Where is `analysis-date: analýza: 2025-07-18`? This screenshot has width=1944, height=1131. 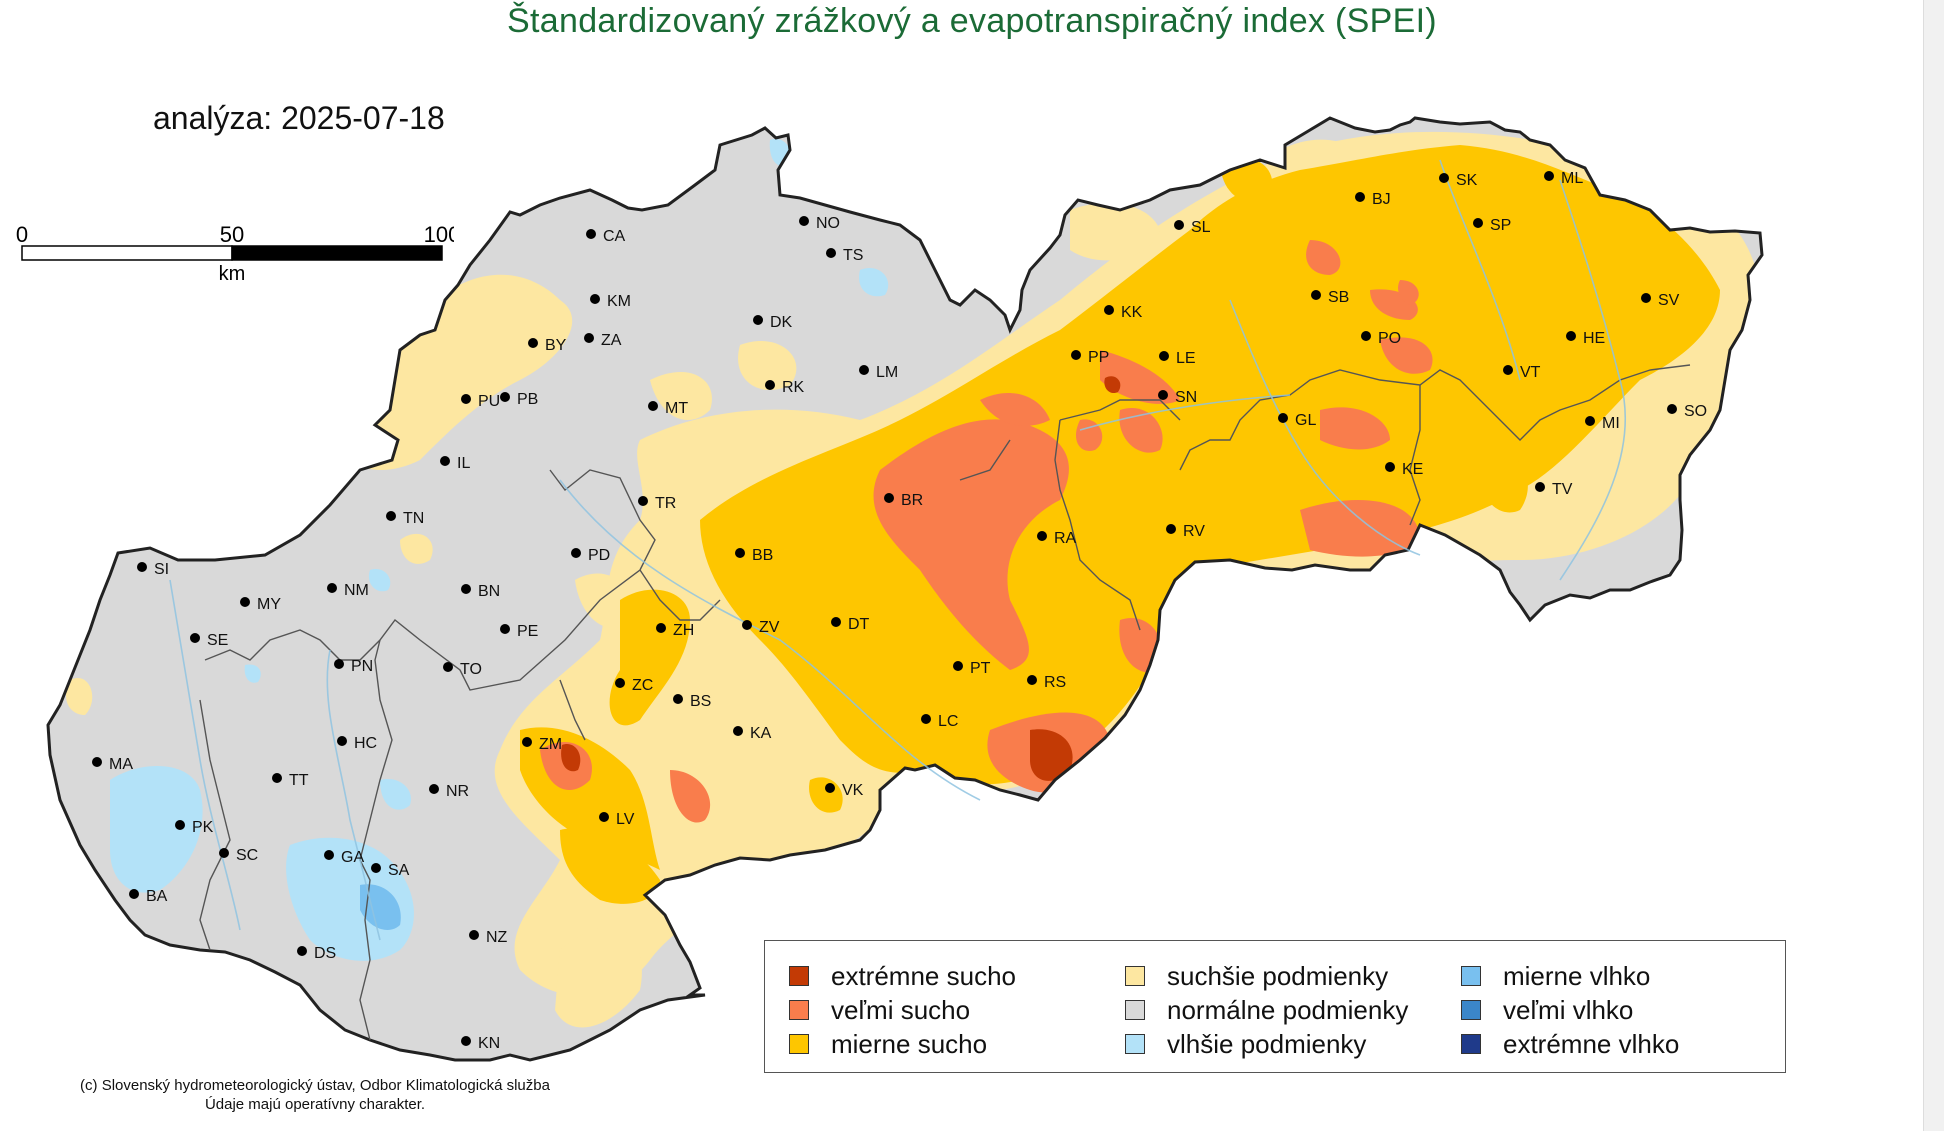
analysis-date: analýza: 2025-07-18 is located at coordinates (299, 118).